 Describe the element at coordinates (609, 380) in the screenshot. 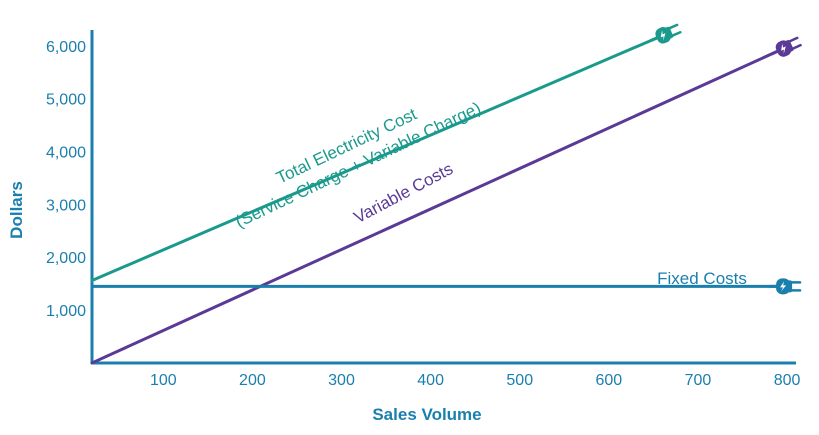

I see `x-tick-label: 600` at that location.